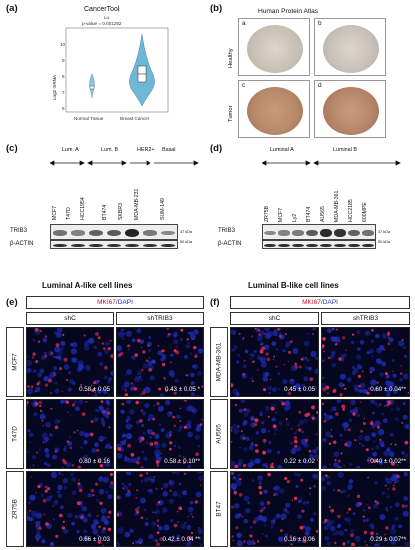  Describe the element at coordinates (87, 285) in the screenshot. I see `luminal-a-title: Luminal A-like cell lines` at that location.